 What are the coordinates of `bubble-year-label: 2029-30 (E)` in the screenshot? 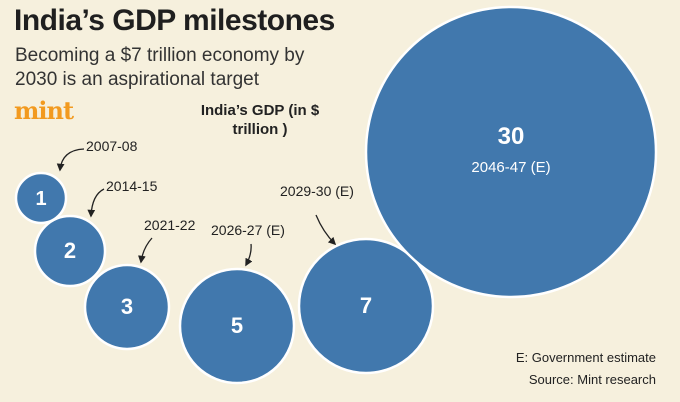 It's located at (317, 191).